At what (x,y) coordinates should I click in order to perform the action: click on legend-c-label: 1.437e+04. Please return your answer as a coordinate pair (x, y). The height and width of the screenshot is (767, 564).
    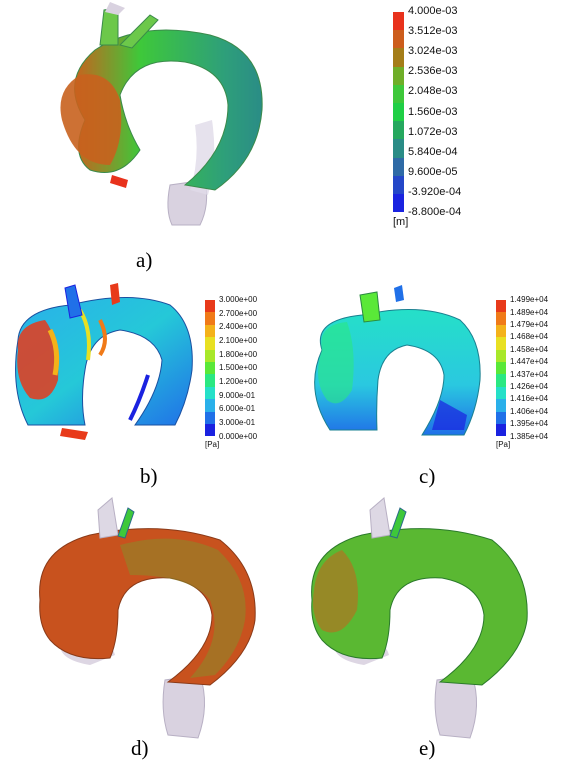
    Looking at the image, I should click on (529, 374).